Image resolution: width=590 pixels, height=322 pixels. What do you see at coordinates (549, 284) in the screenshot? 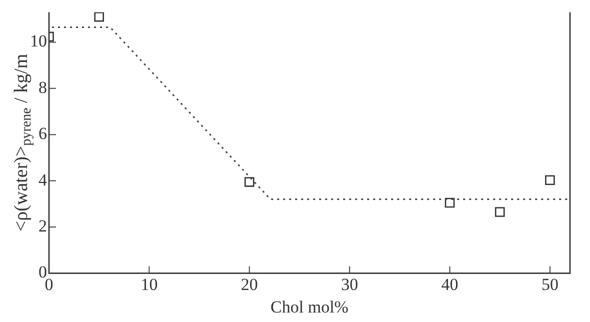
I see `x-tick-label: 50` at bounding box center [549, 284].